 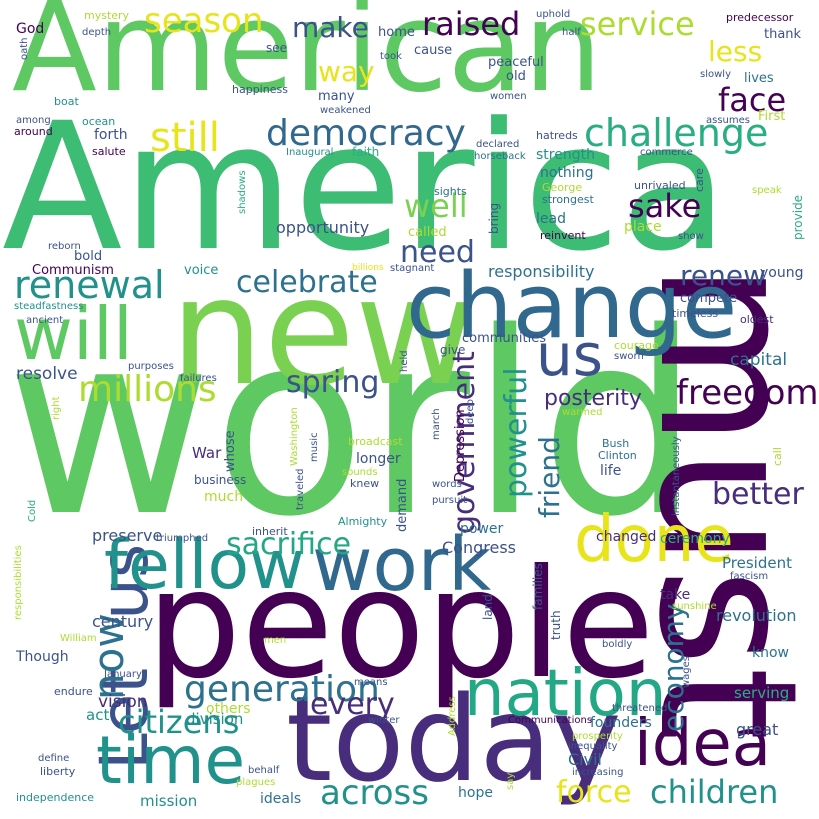 What do you see at coordinates (611, 471) in the screenshot?
I see `word-life: life` at bounding box center [611, 471].